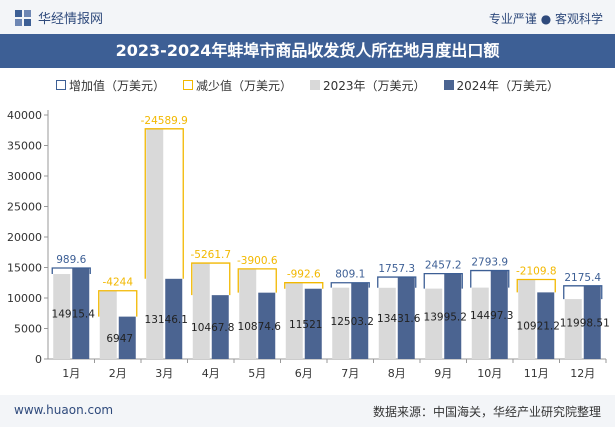 This screenshot has width=615, height=427. I want to click on change-label: -24589.9, so click(164, 121).